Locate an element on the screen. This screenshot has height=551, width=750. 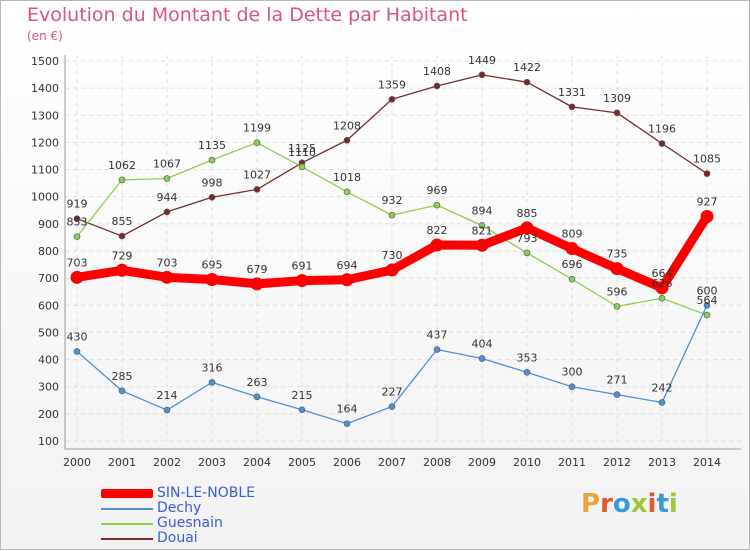
data-label-guesnain: 1135 is located at coordinates (212, 145).